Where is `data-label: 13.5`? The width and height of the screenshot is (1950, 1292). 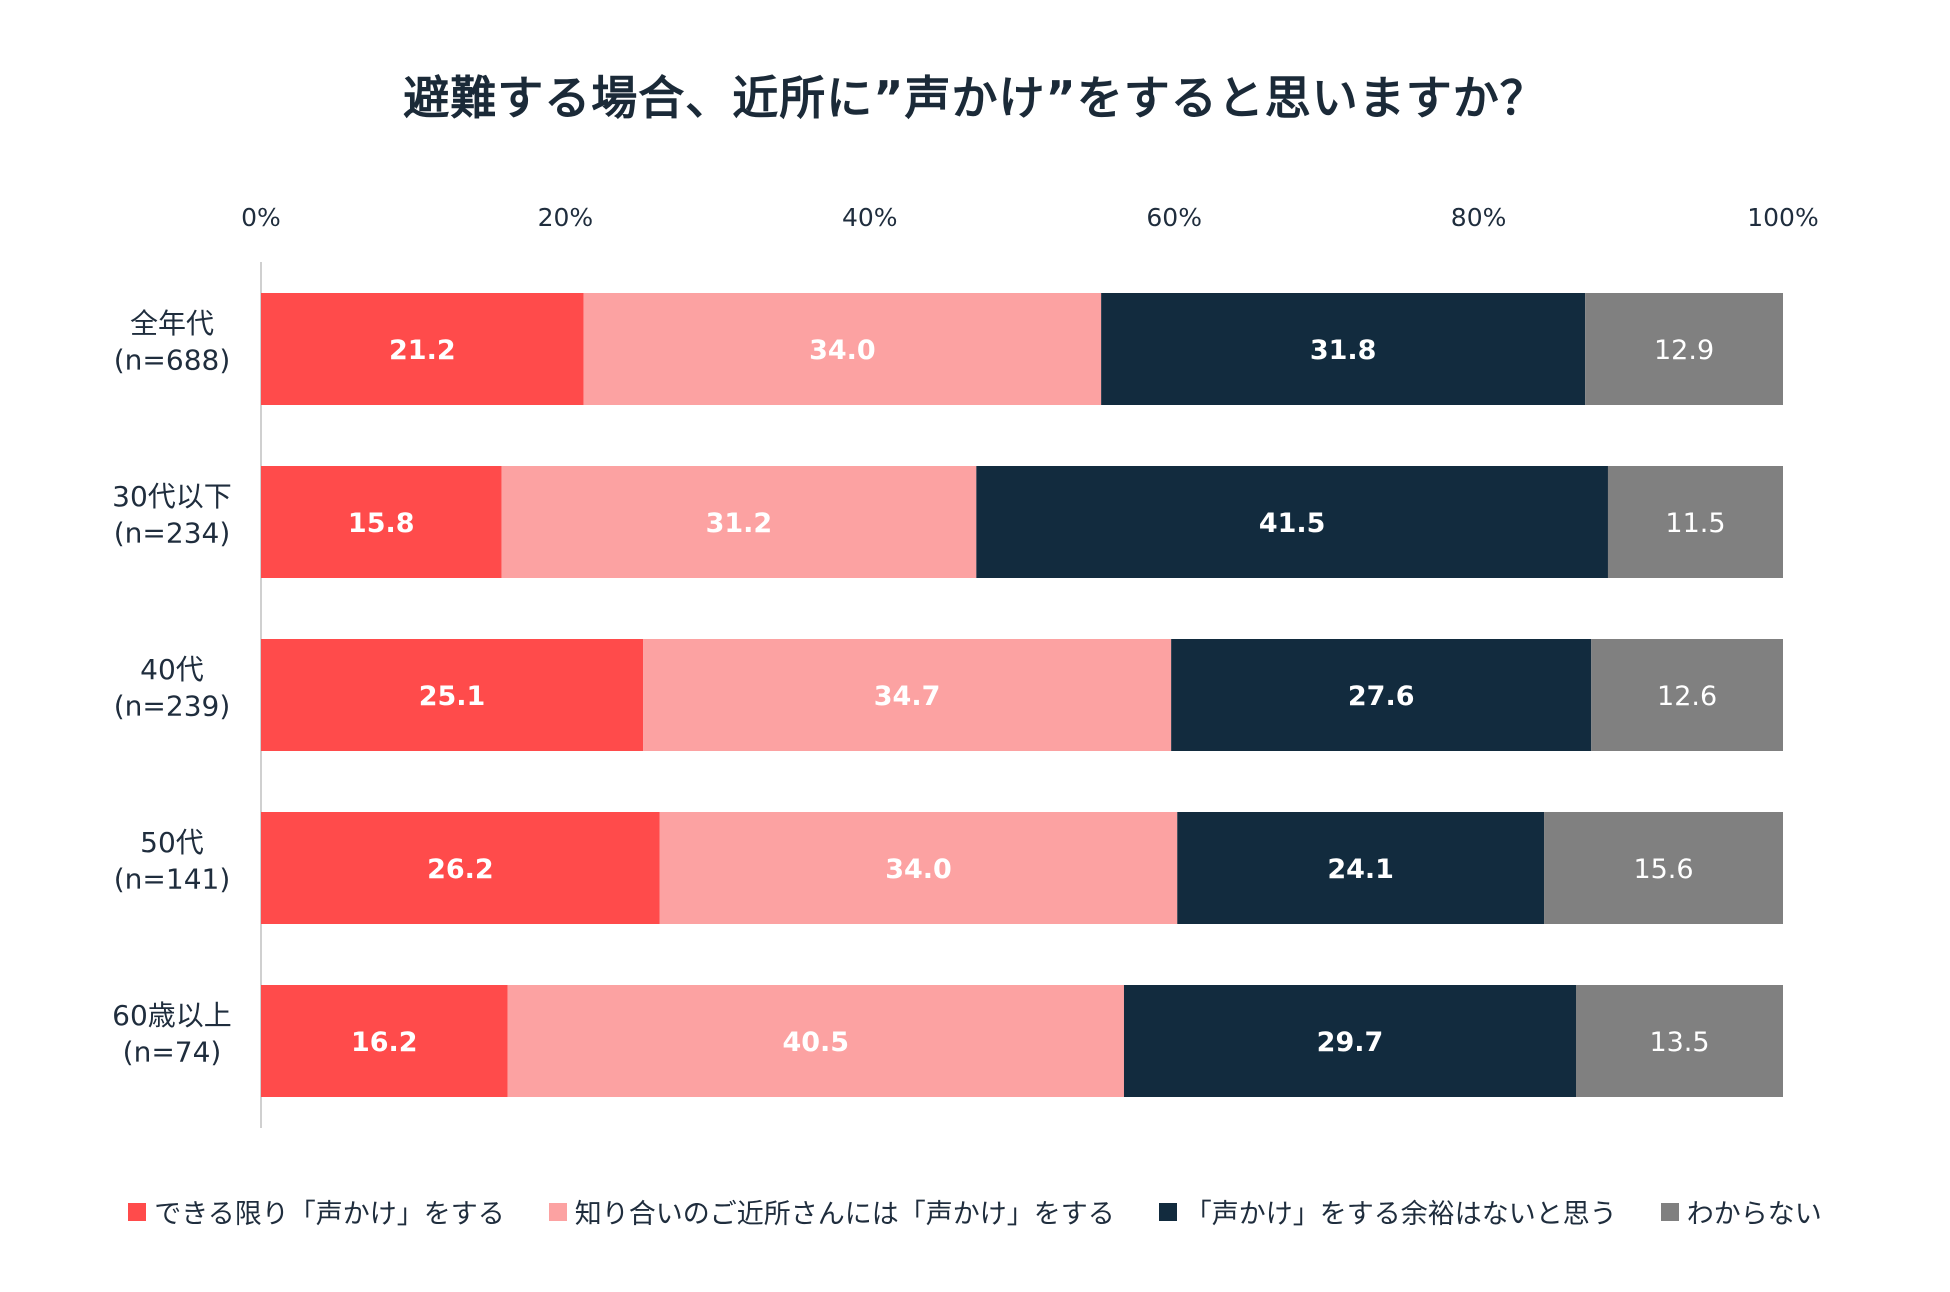 data-label: 13.5 is located at coordinates (1679, 1042).